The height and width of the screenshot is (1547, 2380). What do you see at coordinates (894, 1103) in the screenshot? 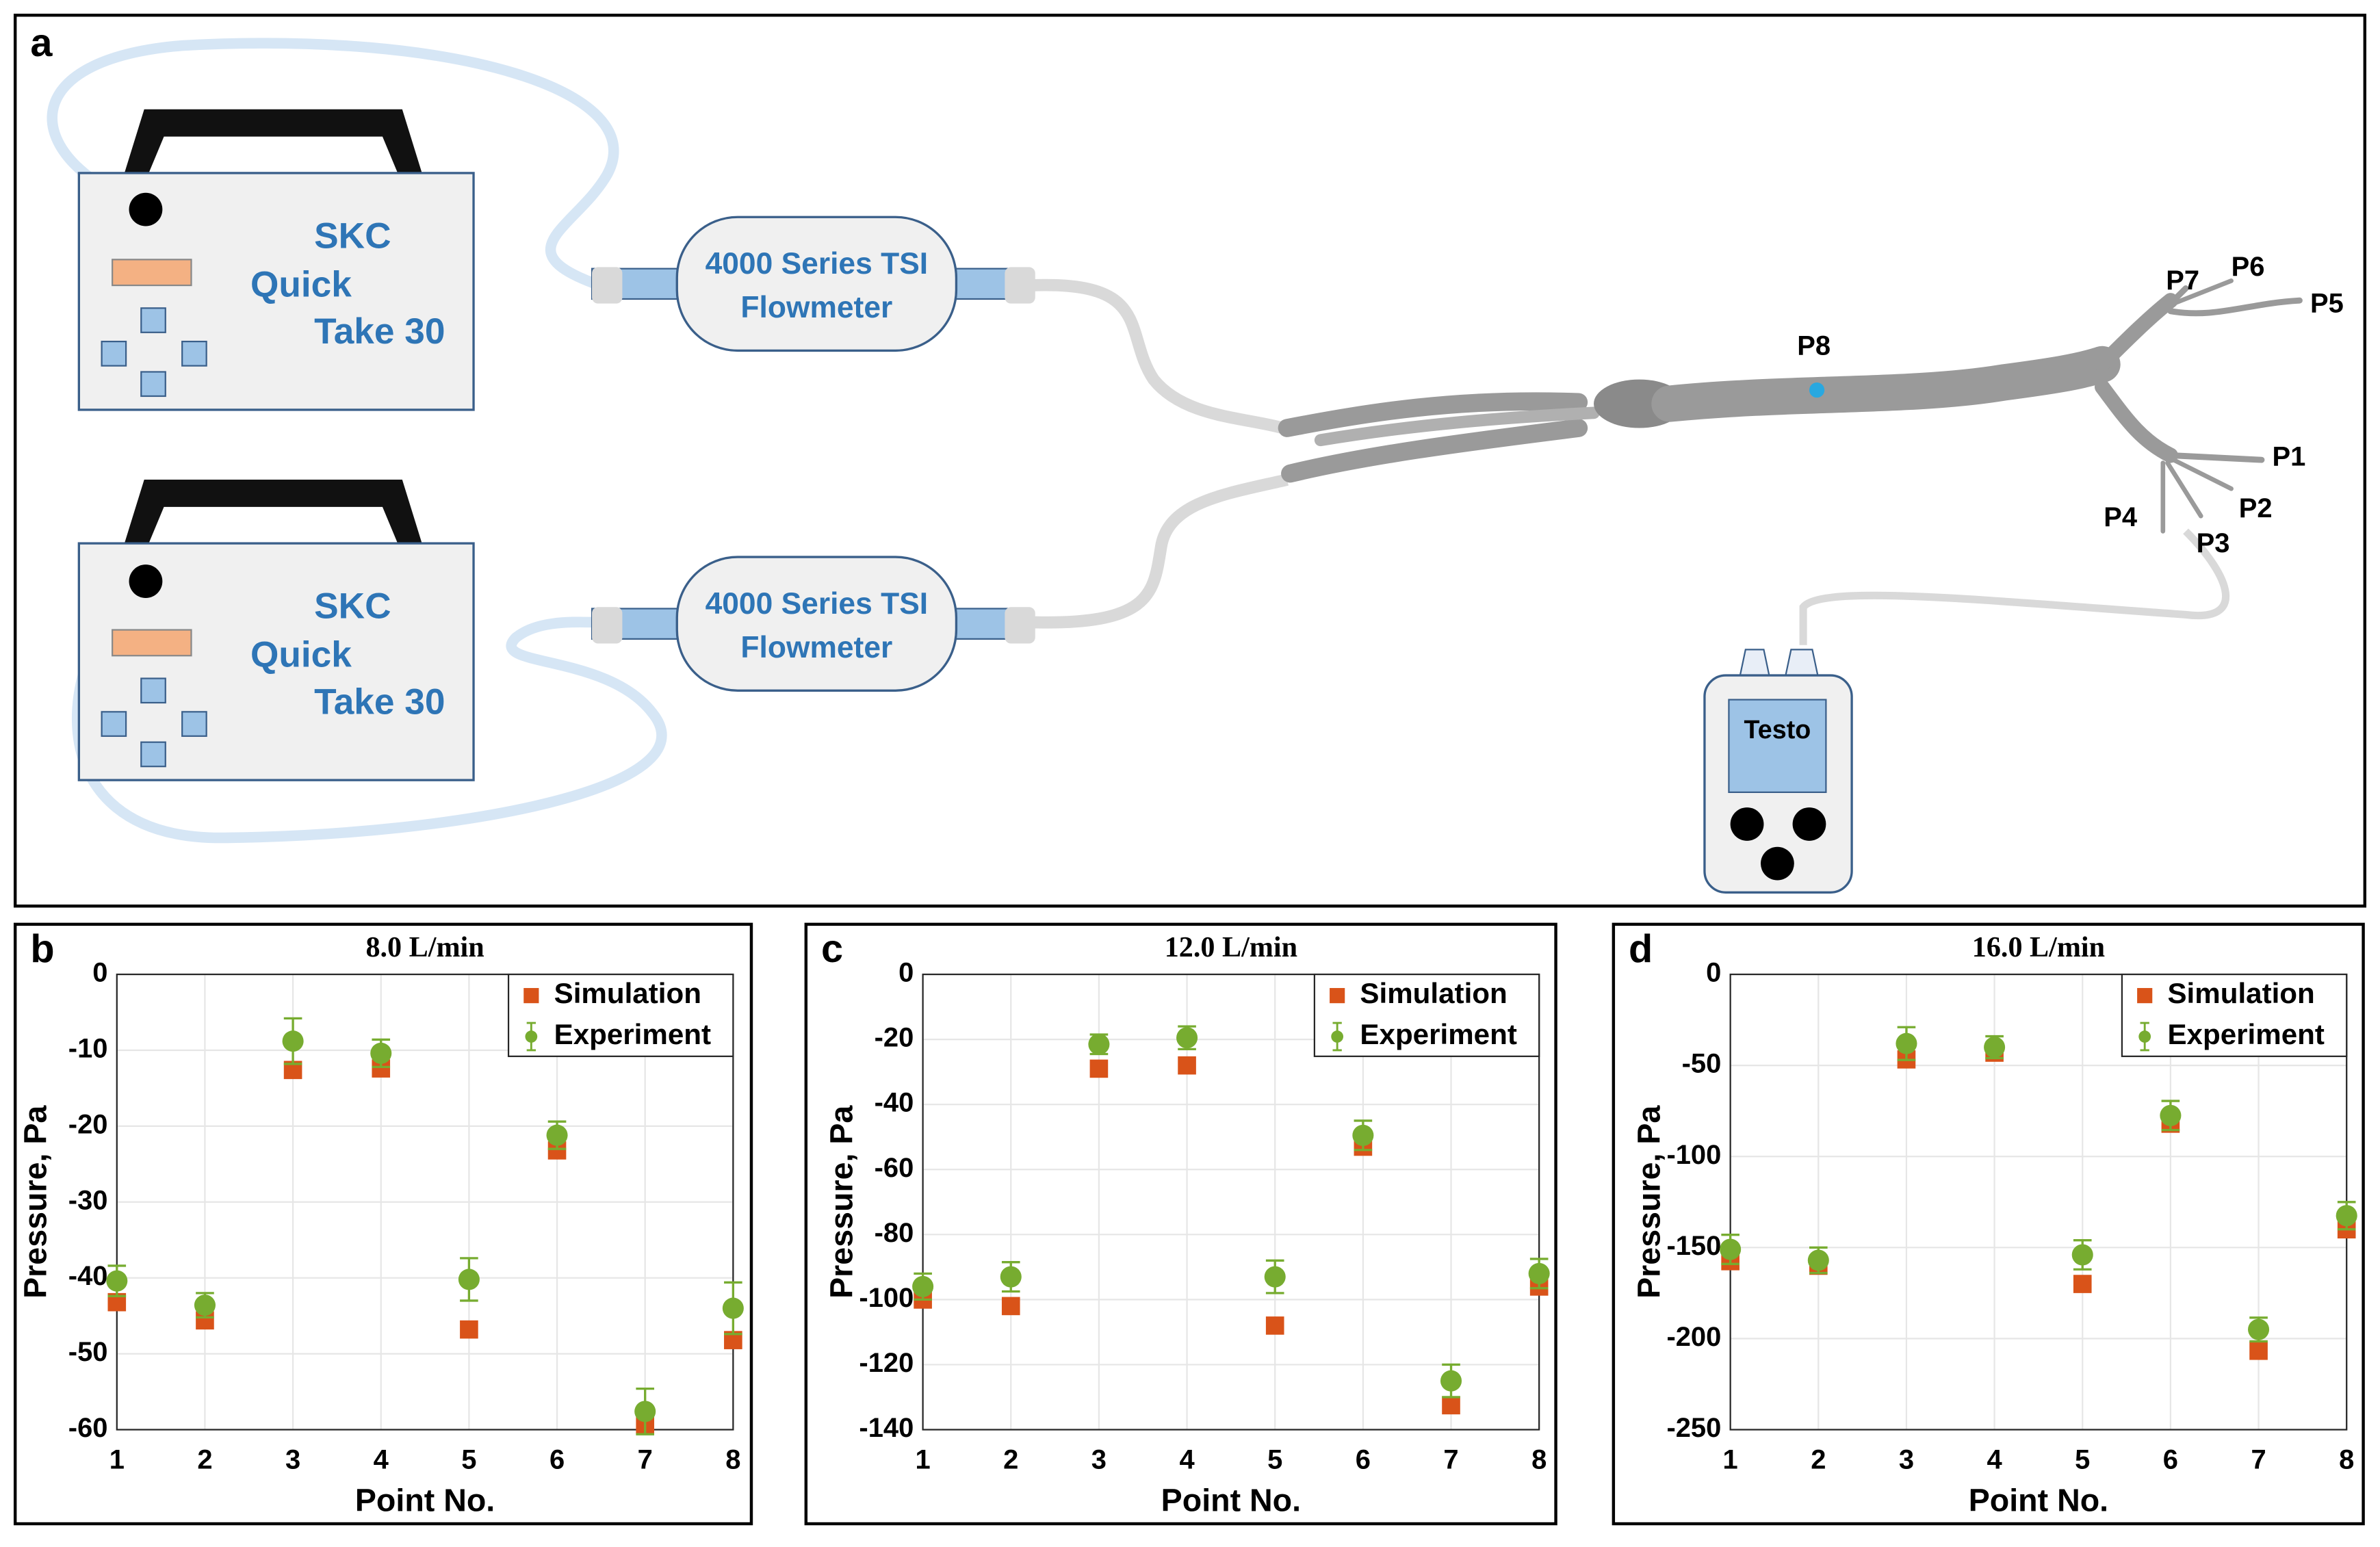
I see `y-tick-label: -40` at bounding box center [894, 1103].